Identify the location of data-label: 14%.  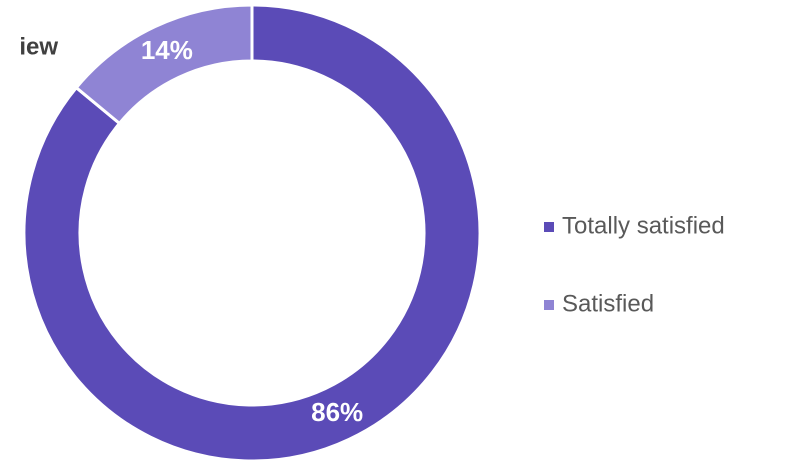
(167, 50).